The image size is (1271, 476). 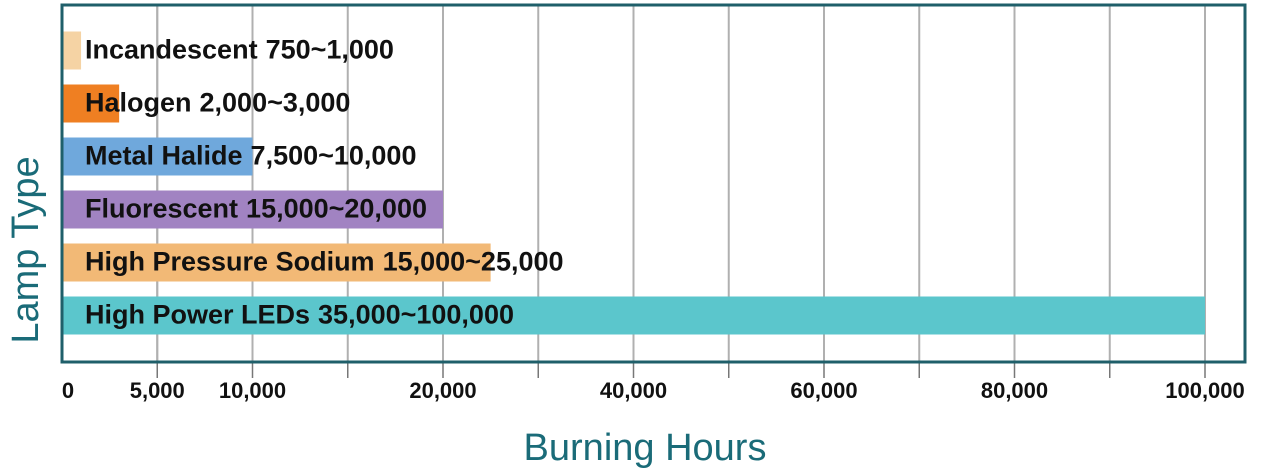 I want to click on bar-label: High Power LEDs 35,000~100,000, so click(x=299, y=315).